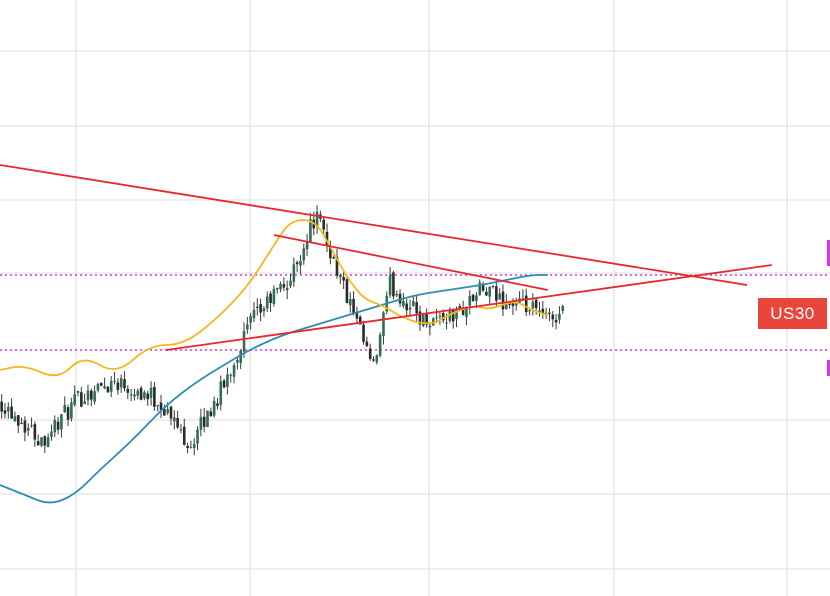  I want to click on horizontal-levels, so click(415, 312).